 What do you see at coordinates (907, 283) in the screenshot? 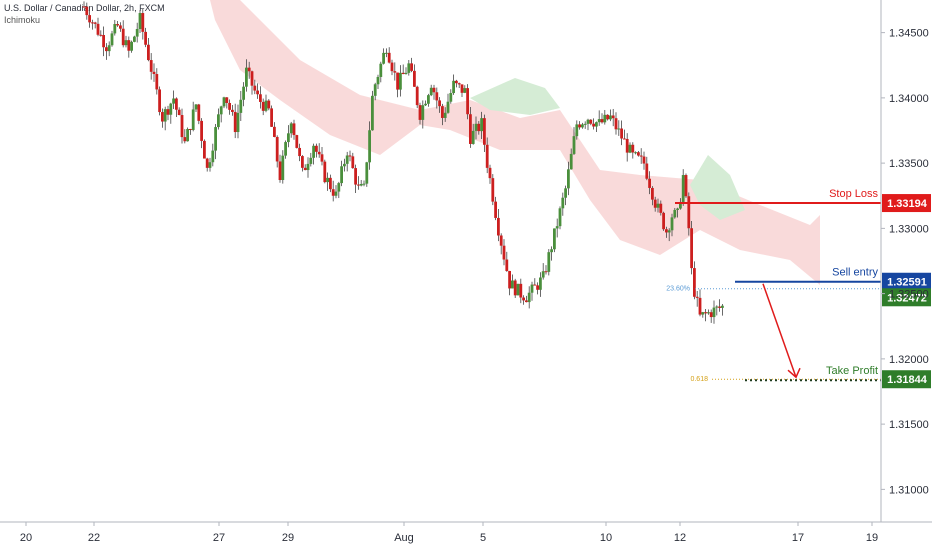
I see `sell-entry-price-tag-text: 1.32591` at bounding box center [907, 283].